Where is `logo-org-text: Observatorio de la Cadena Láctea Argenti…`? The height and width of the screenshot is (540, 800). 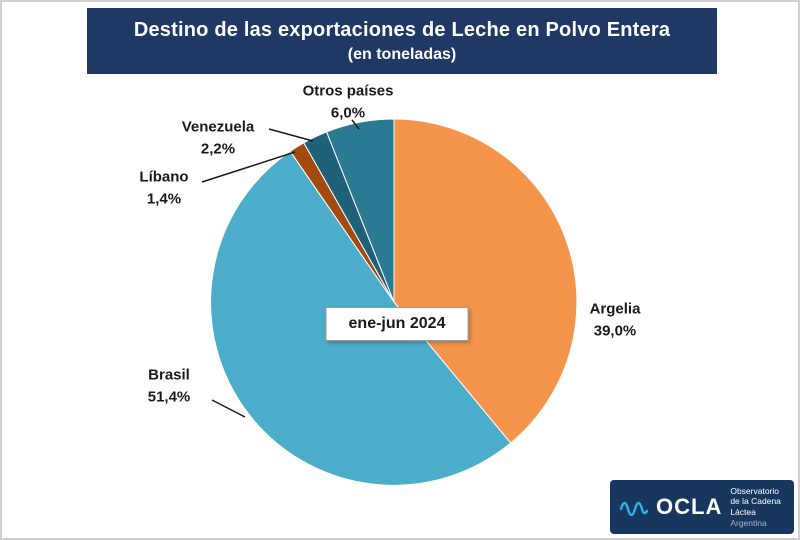
logo-org-text: Observatorio de la Cadena Láctea Argenti… is located at coordinates (758, 507).